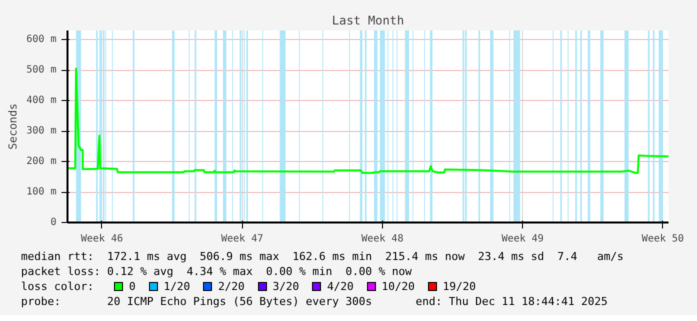 The width and height of the screenshot is (697, 321). I want to click on y-tick-label: 200 m, so click(41, 162).